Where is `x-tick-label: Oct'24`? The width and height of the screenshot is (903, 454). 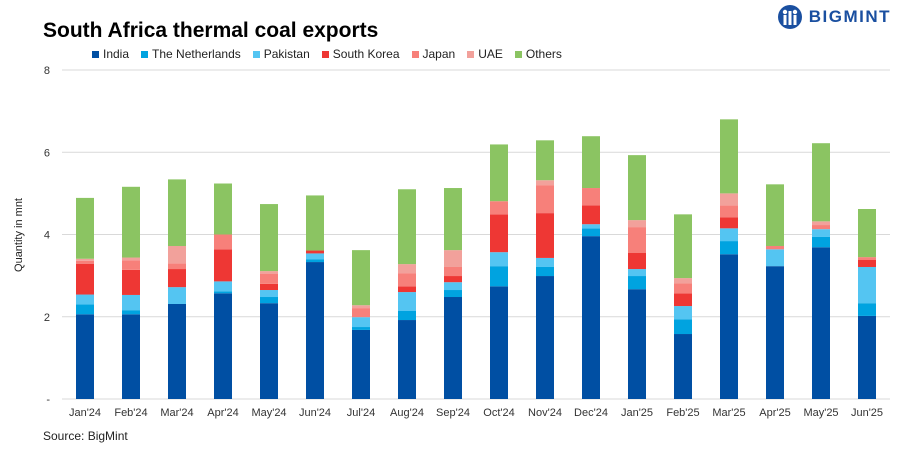
x-tick-label: Oct'24 is located at coordinates (498, 413).